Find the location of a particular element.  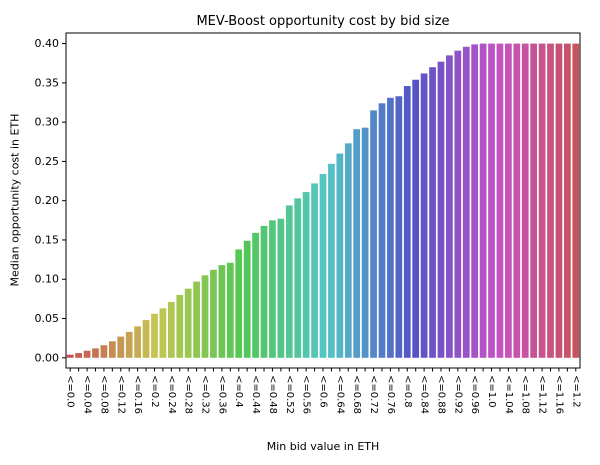

x-tick-label: <=0.44 is located at coordinates (255, 394).